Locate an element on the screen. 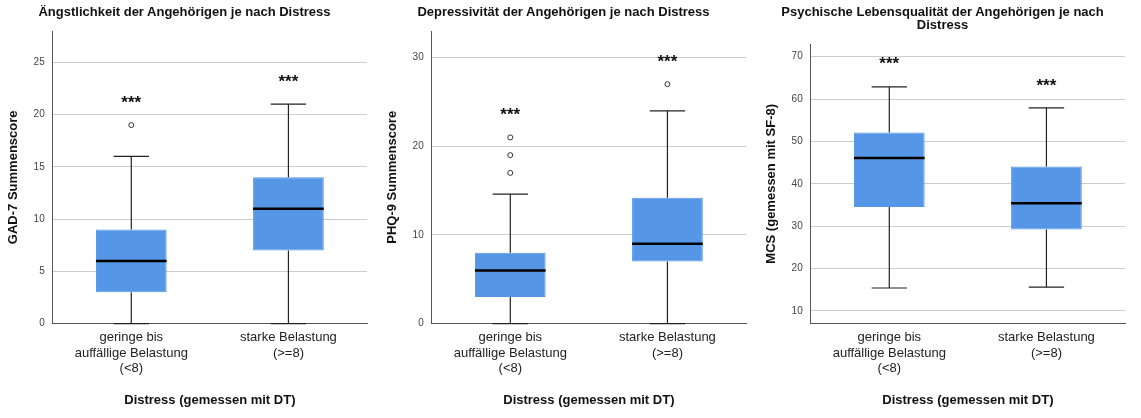  y-tick-label: 40 is located at coordinates (797, 183).